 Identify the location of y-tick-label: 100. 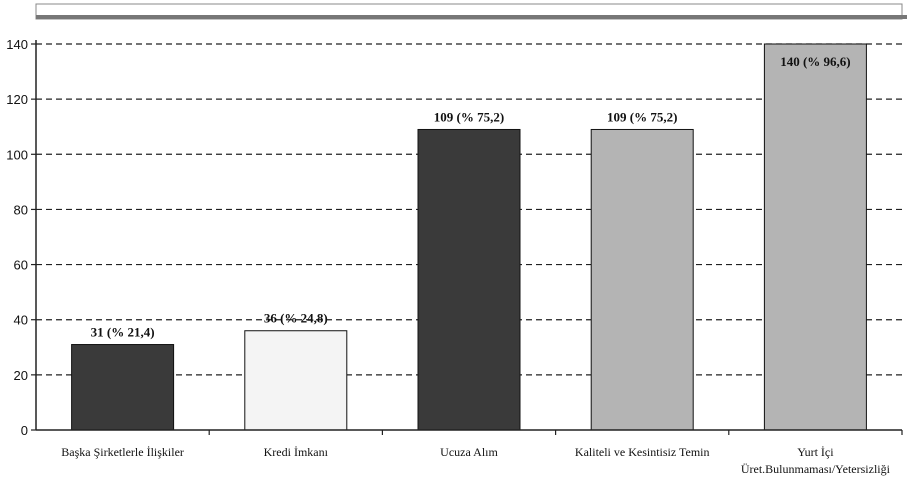
(17, 154).